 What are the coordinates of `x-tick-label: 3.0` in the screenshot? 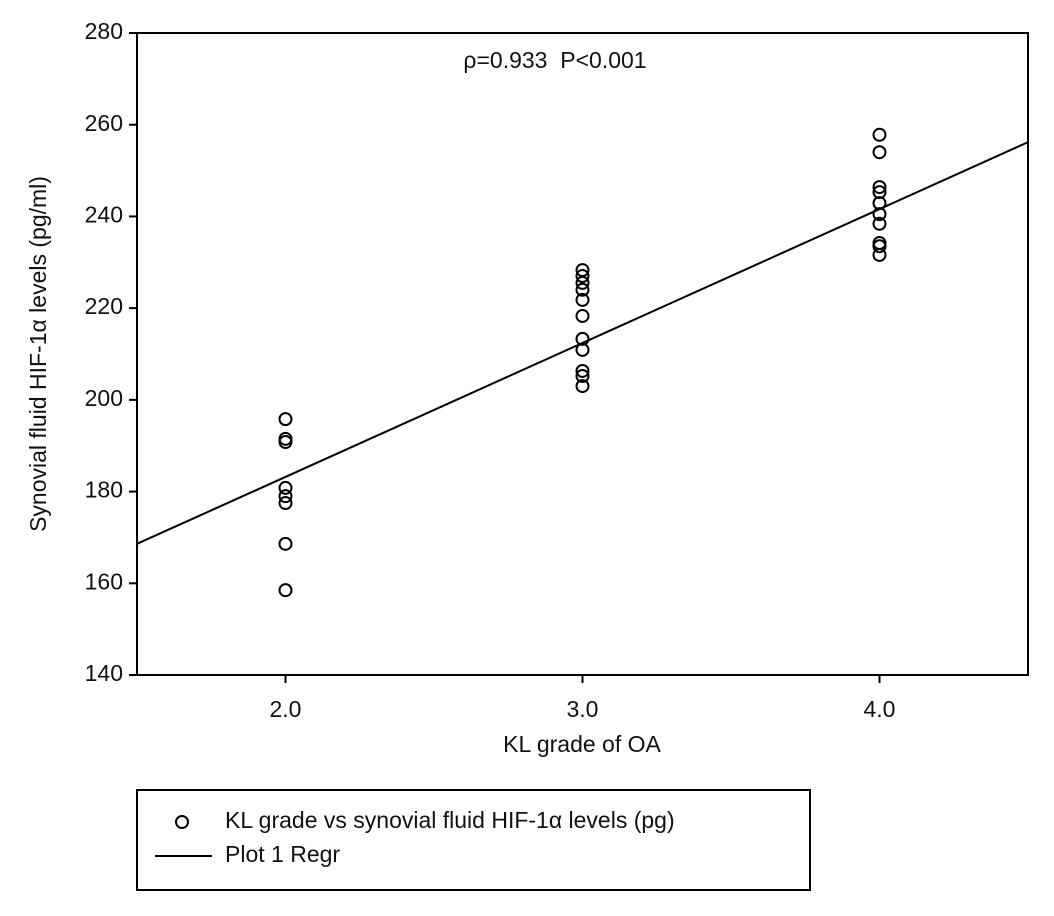 It's located at (583, 709).